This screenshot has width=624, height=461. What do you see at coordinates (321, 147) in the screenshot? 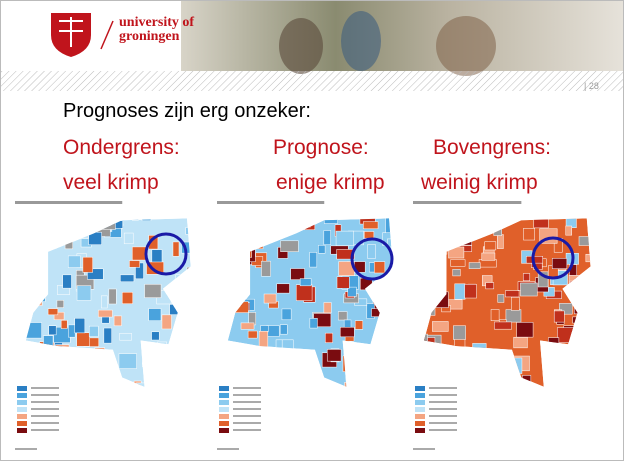
I see `column-heading: Prognose:` at bounding box center [321, 147].